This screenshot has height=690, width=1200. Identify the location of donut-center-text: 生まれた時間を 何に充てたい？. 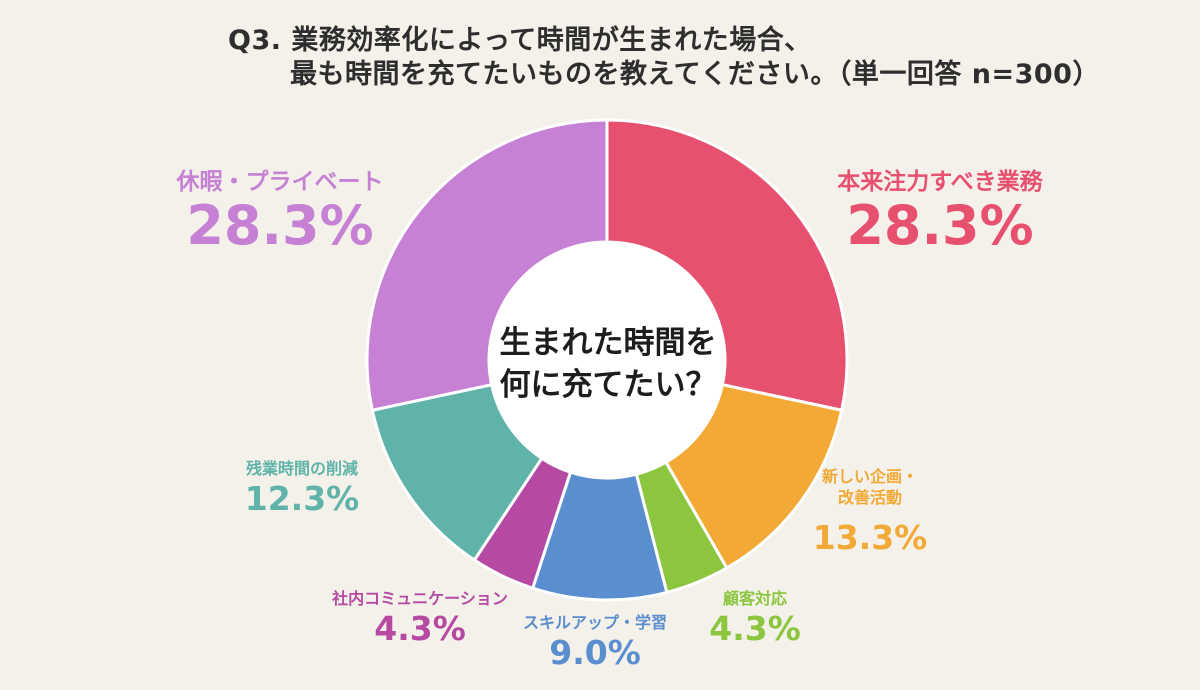
(608, 364).